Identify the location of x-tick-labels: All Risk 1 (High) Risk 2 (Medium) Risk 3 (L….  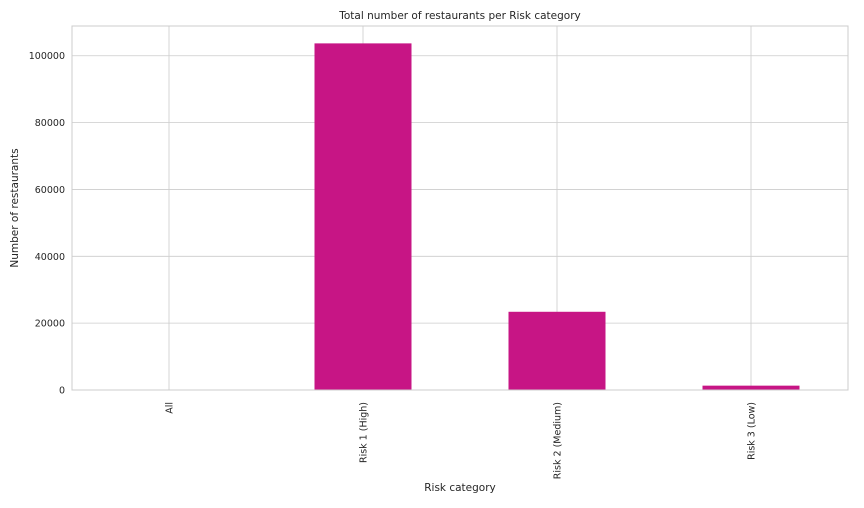
(461, 440).